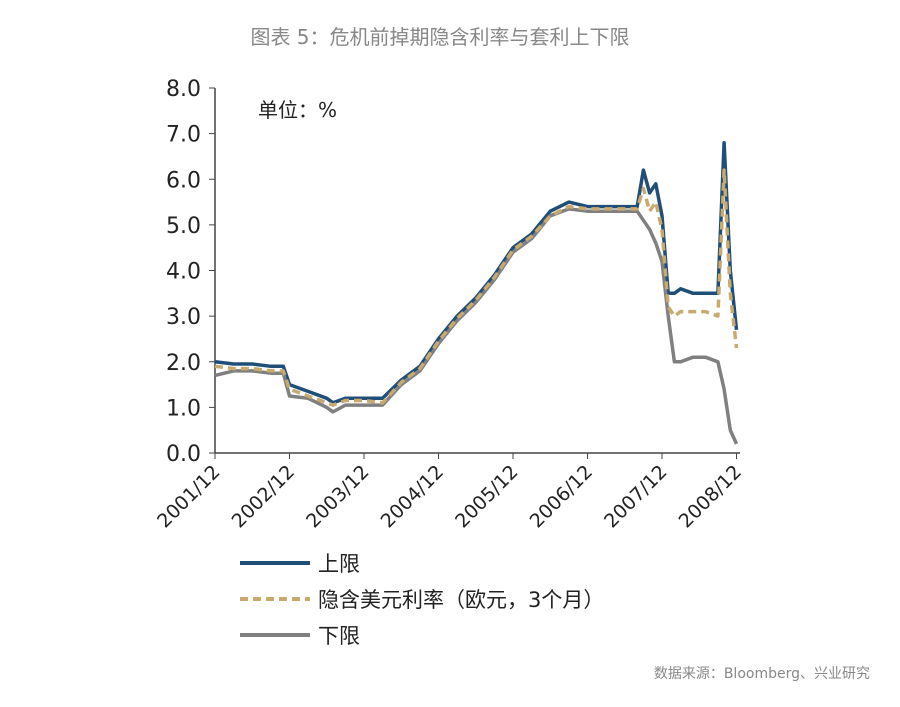  I want to click on x-tick-label: 2007/12, so click(635, 496).